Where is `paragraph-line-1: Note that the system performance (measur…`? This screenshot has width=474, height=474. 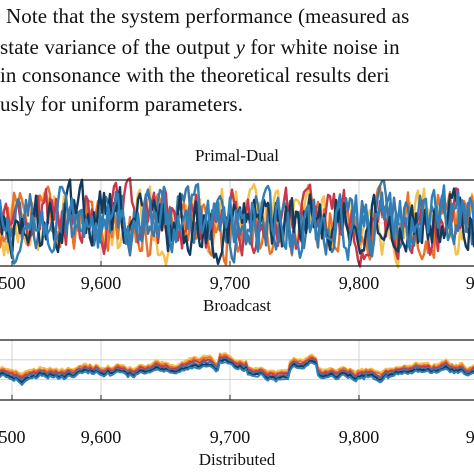 paragraph-line-1: Note that the system performance (measur… is located at coordinates (207, 16).